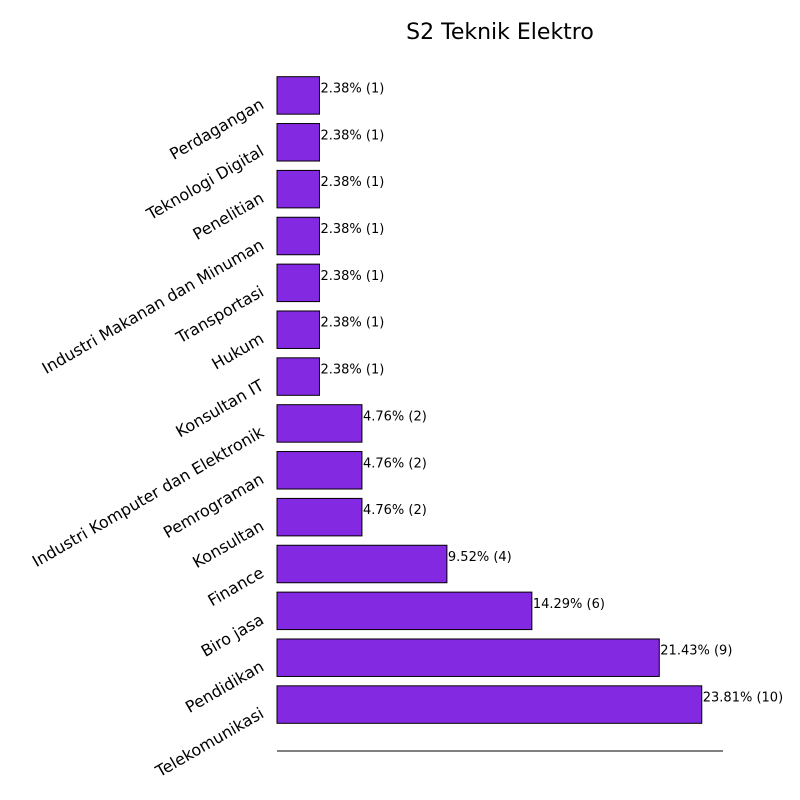 The width and height of the screenshot is (800, 800). Describe the element at coordinates (696, 651) in the screenshot. I see `data-label: 21.43% (9)` at that location.